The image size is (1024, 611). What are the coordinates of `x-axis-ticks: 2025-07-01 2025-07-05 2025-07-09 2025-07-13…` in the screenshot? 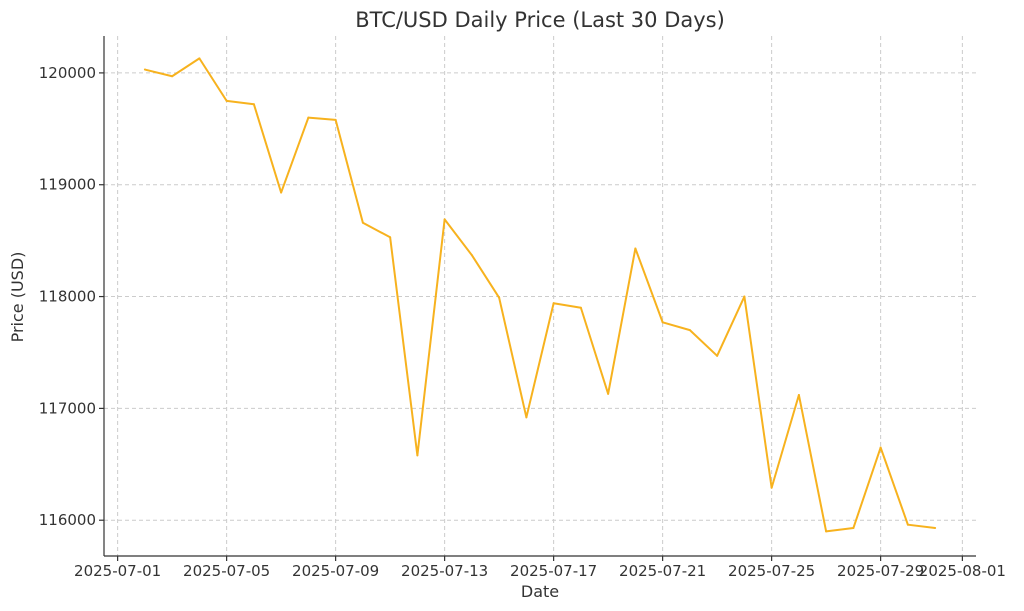 It's located at (540, 568).